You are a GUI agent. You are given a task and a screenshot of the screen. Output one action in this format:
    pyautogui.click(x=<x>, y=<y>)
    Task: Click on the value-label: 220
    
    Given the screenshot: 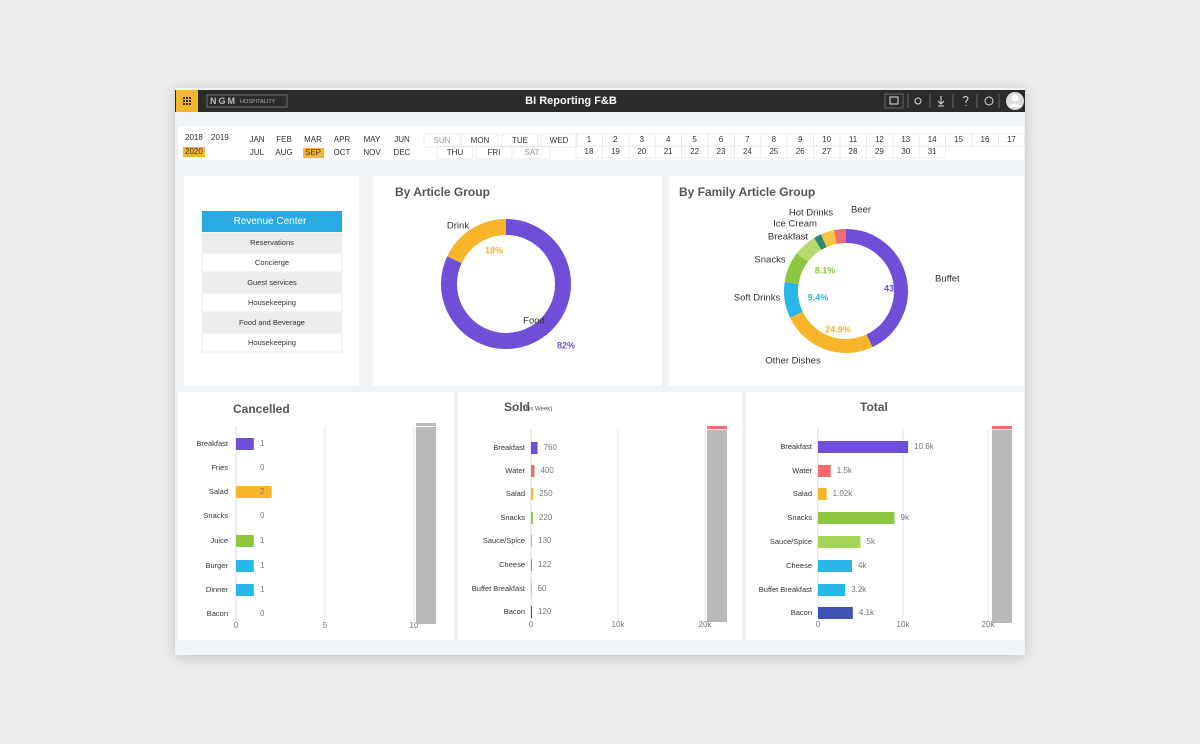 What is the action you would take?
    pyautogui.click(x=546, y=517)
    